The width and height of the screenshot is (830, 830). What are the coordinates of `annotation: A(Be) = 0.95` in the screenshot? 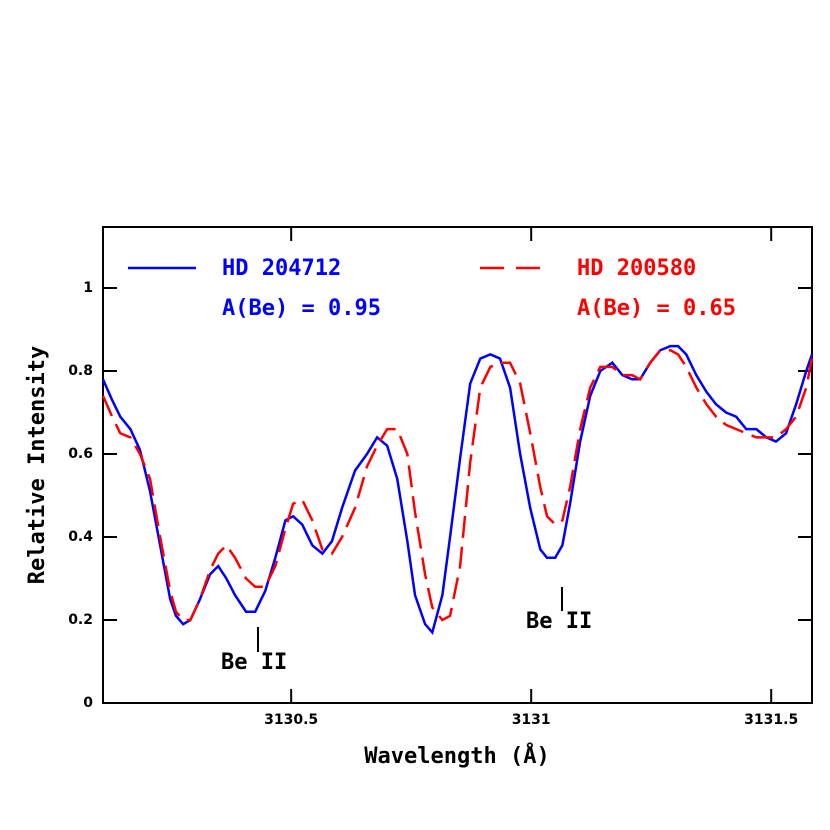 It's located at (301, 308).